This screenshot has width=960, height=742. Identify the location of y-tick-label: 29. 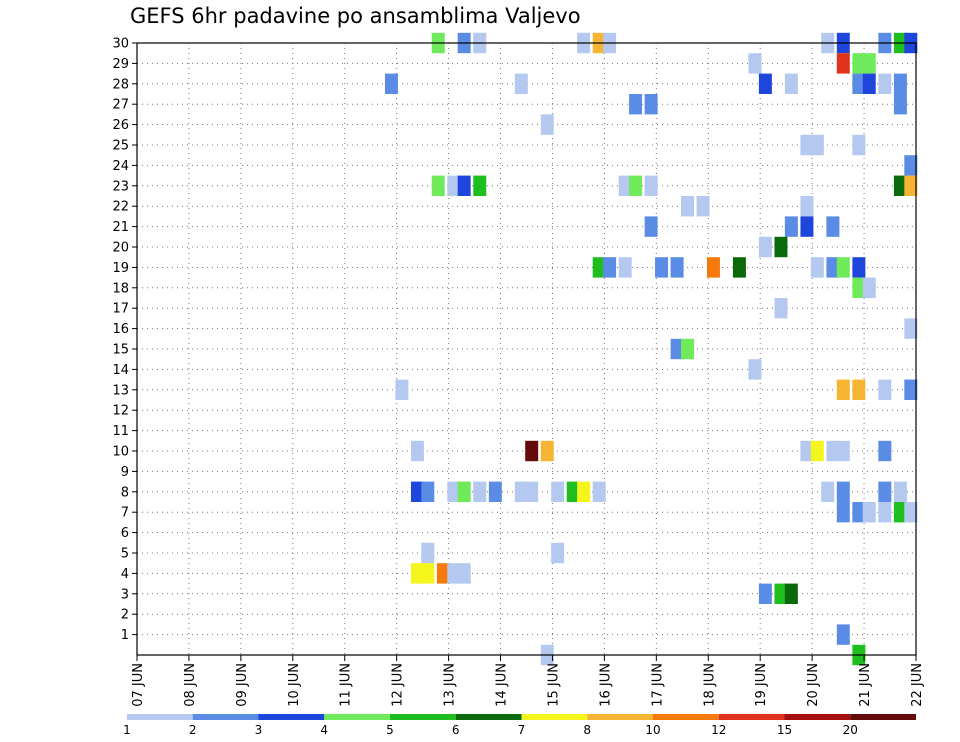
(120, 64).